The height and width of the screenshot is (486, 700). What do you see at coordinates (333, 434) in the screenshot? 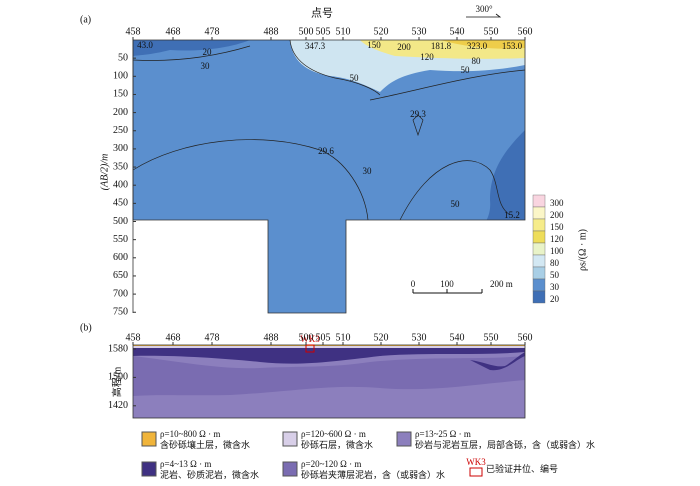
I see `legend-range: ρ=120~600 Ω · m` at bounding box center [333, 434].